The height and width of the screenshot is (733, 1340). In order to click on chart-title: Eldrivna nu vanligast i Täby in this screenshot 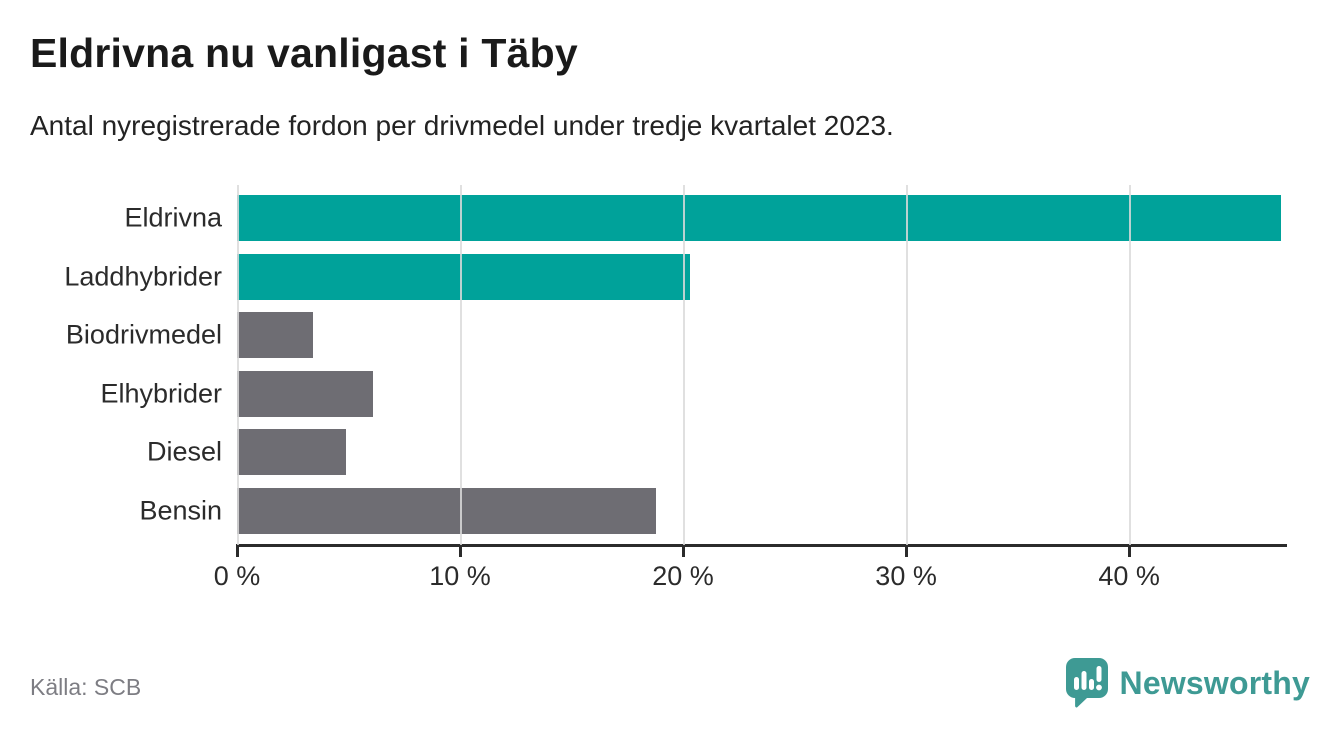, I will do `click(304, 53)`.